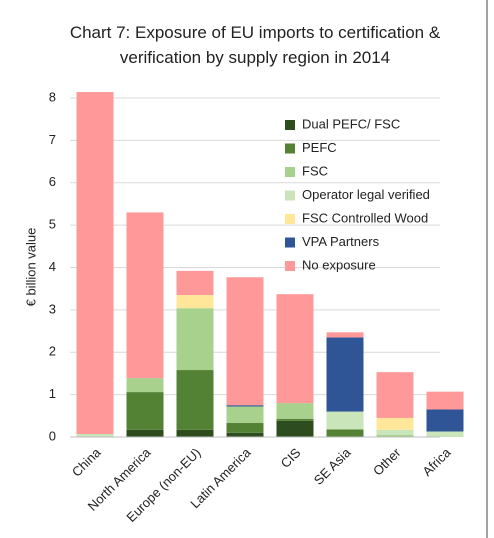 This screenshot has height=538, width=494. Describe the element at coordinates (52, 393) in the screenshot. I see `y-tick-label: 1` at that location.